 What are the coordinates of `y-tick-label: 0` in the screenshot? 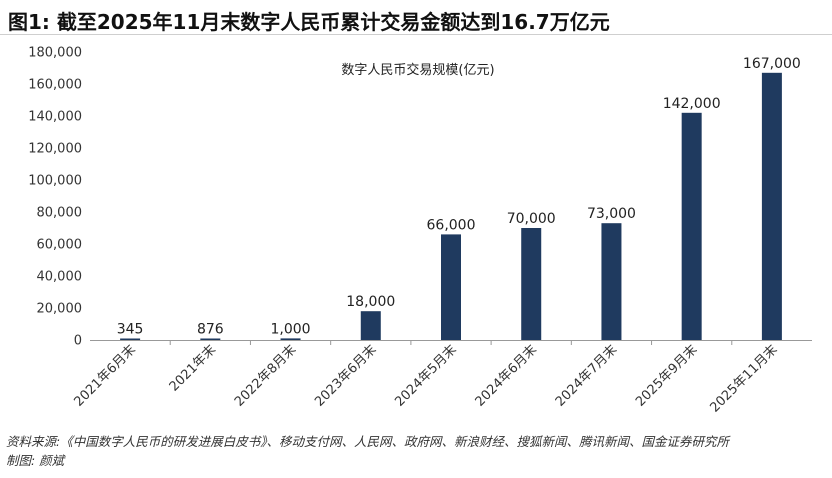 It's located at (78, 341).